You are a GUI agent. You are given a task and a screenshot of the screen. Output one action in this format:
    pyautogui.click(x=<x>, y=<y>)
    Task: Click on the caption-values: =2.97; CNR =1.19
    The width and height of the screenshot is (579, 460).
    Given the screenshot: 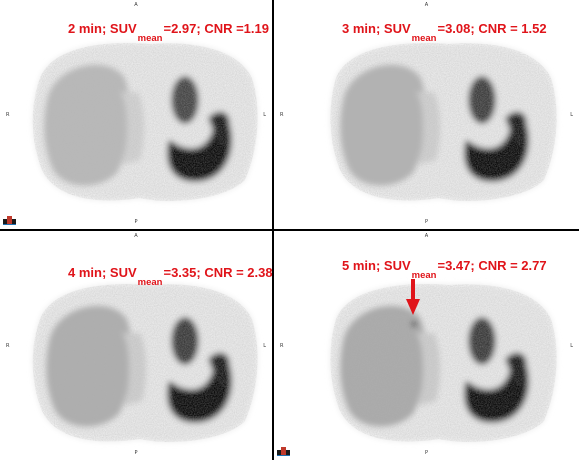 What is the action you would take?
    pyautogui.click(x=216, y=28)
    